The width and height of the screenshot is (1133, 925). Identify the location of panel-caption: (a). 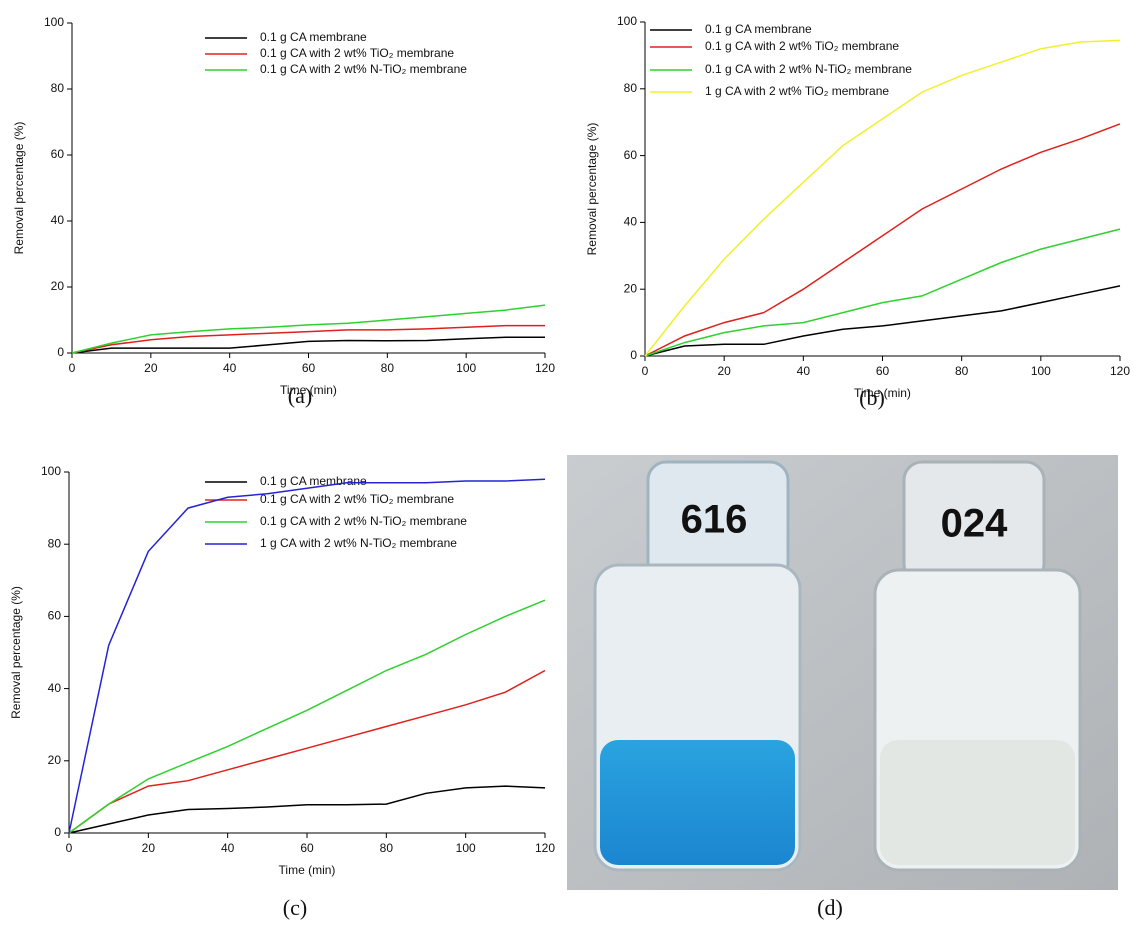
(300, 395).